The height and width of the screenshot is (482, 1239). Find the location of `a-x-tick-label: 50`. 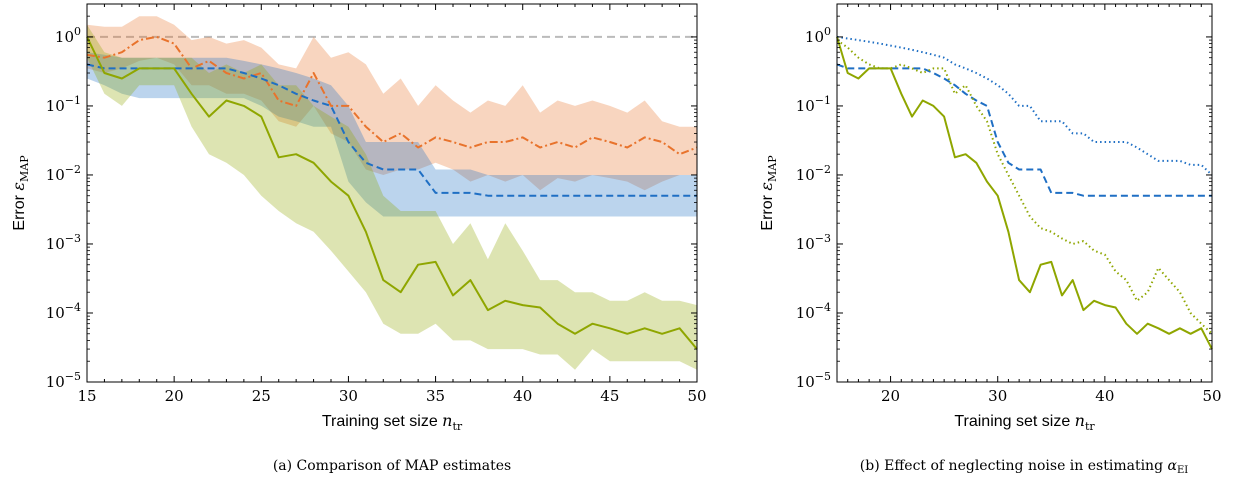

a-x-tick-label: 50 is located at coordinates (696, 396).